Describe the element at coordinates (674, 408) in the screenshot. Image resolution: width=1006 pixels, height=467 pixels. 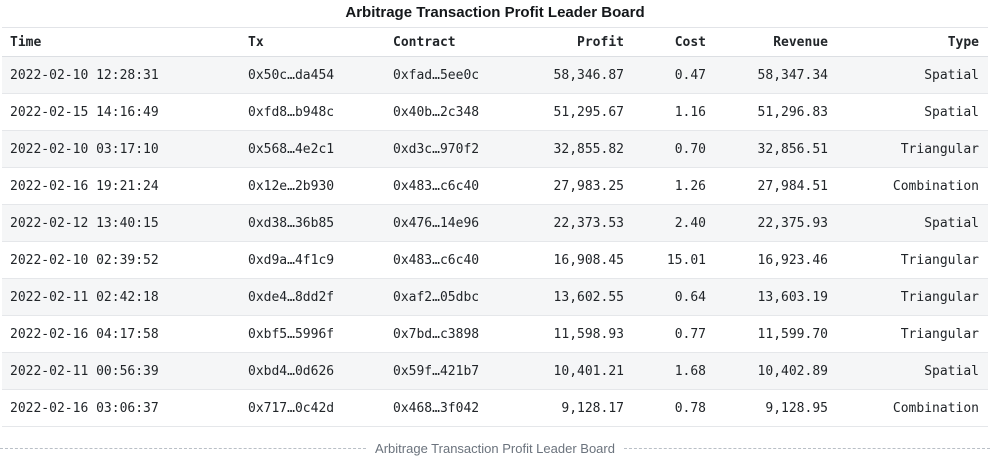
I see `cell-cost: 0.78` at that location.